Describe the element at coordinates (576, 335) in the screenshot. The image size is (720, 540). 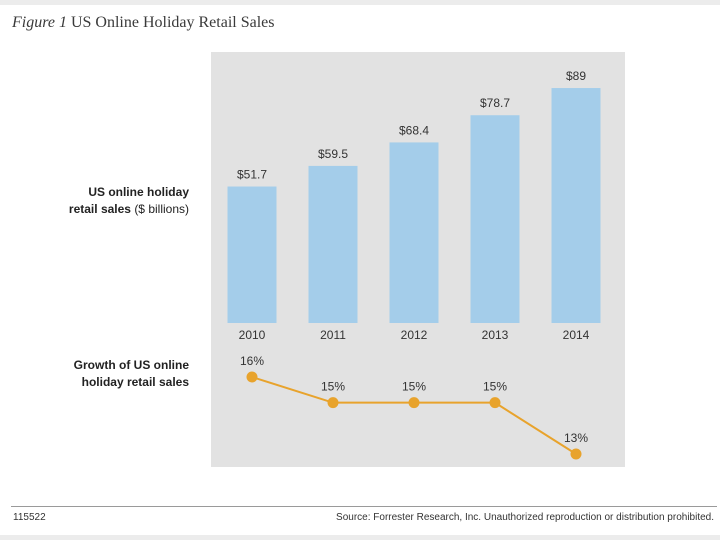
I see `x-tick-label-2014: 2014` at that location.